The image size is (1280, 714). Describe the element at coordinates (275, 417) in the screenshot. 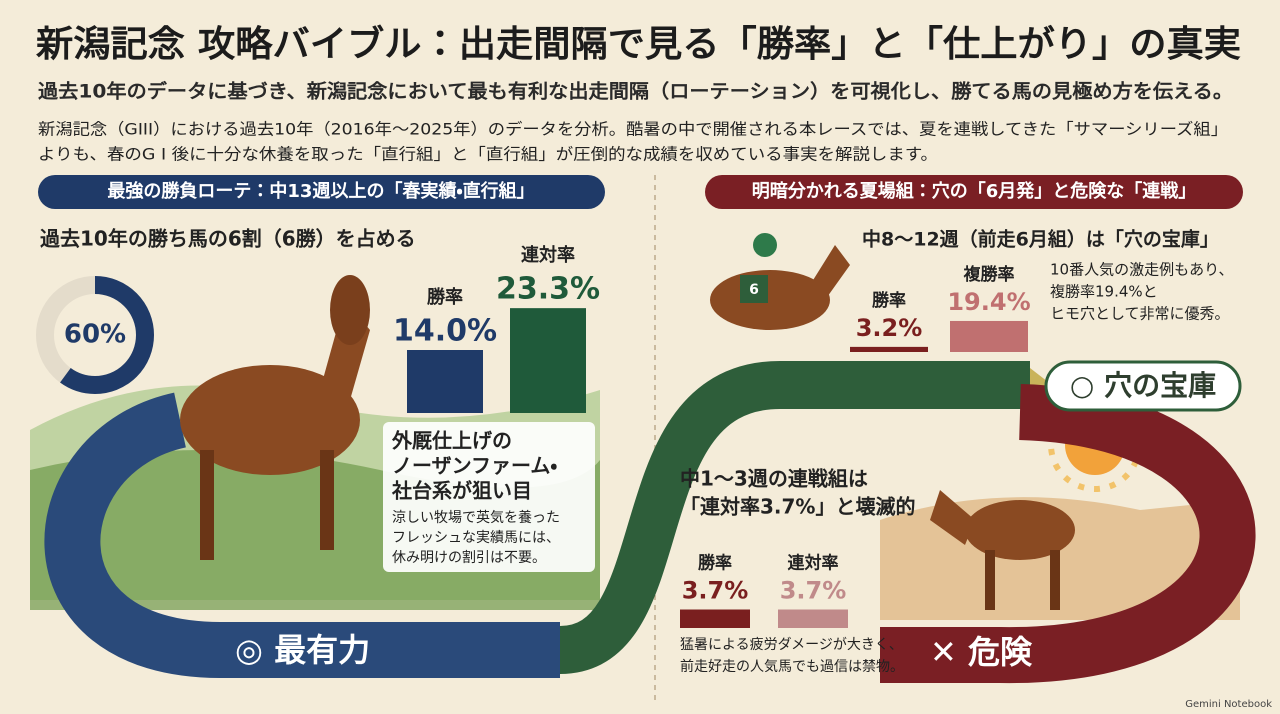

I see `horse-illustration` at that location.